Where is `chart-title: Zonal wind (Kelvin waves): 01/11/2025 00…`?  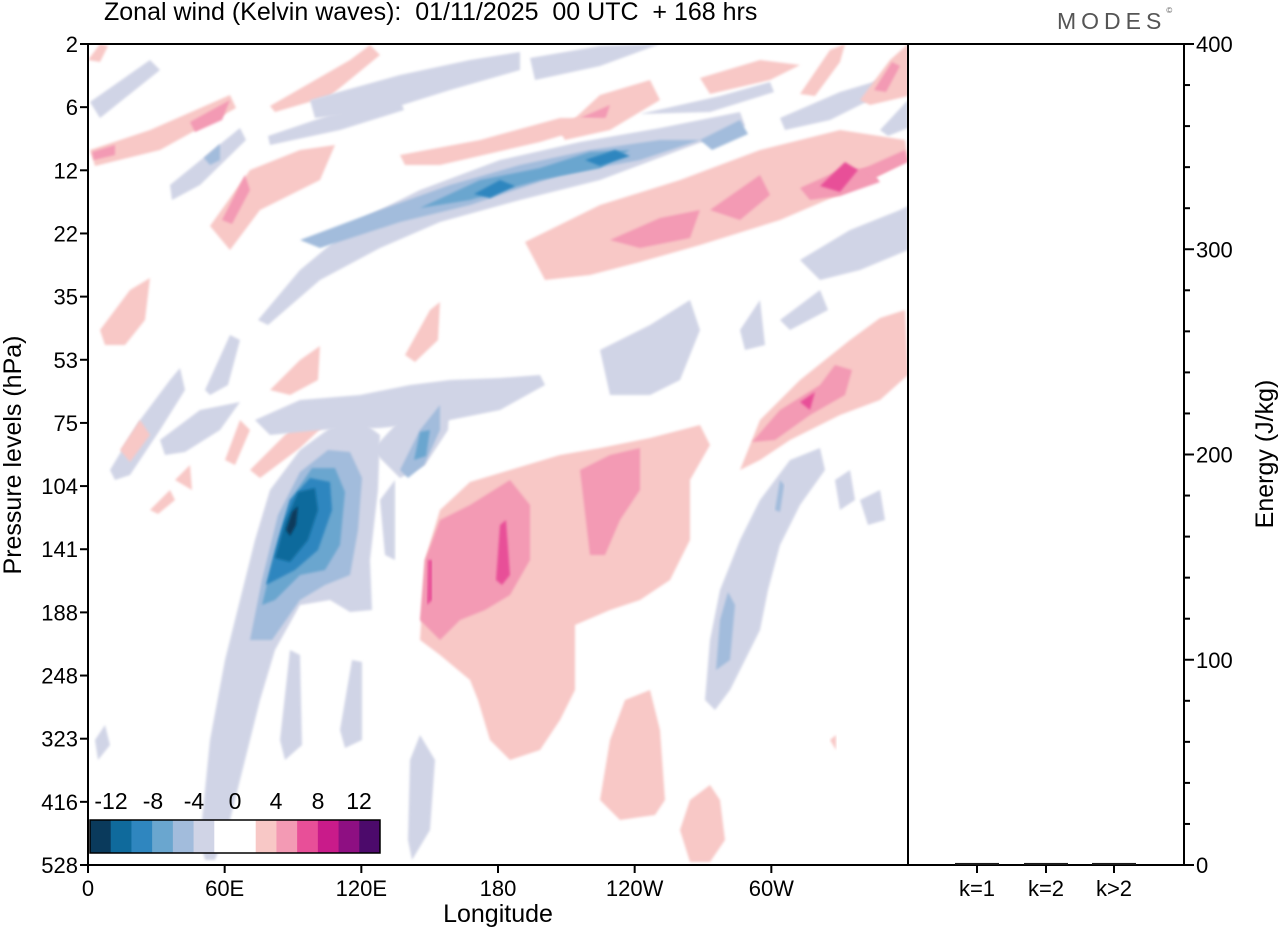
chart-title: Zonal wind (Kelvin waves): 01/11/2025 00… is located at coordinates (431, 13).